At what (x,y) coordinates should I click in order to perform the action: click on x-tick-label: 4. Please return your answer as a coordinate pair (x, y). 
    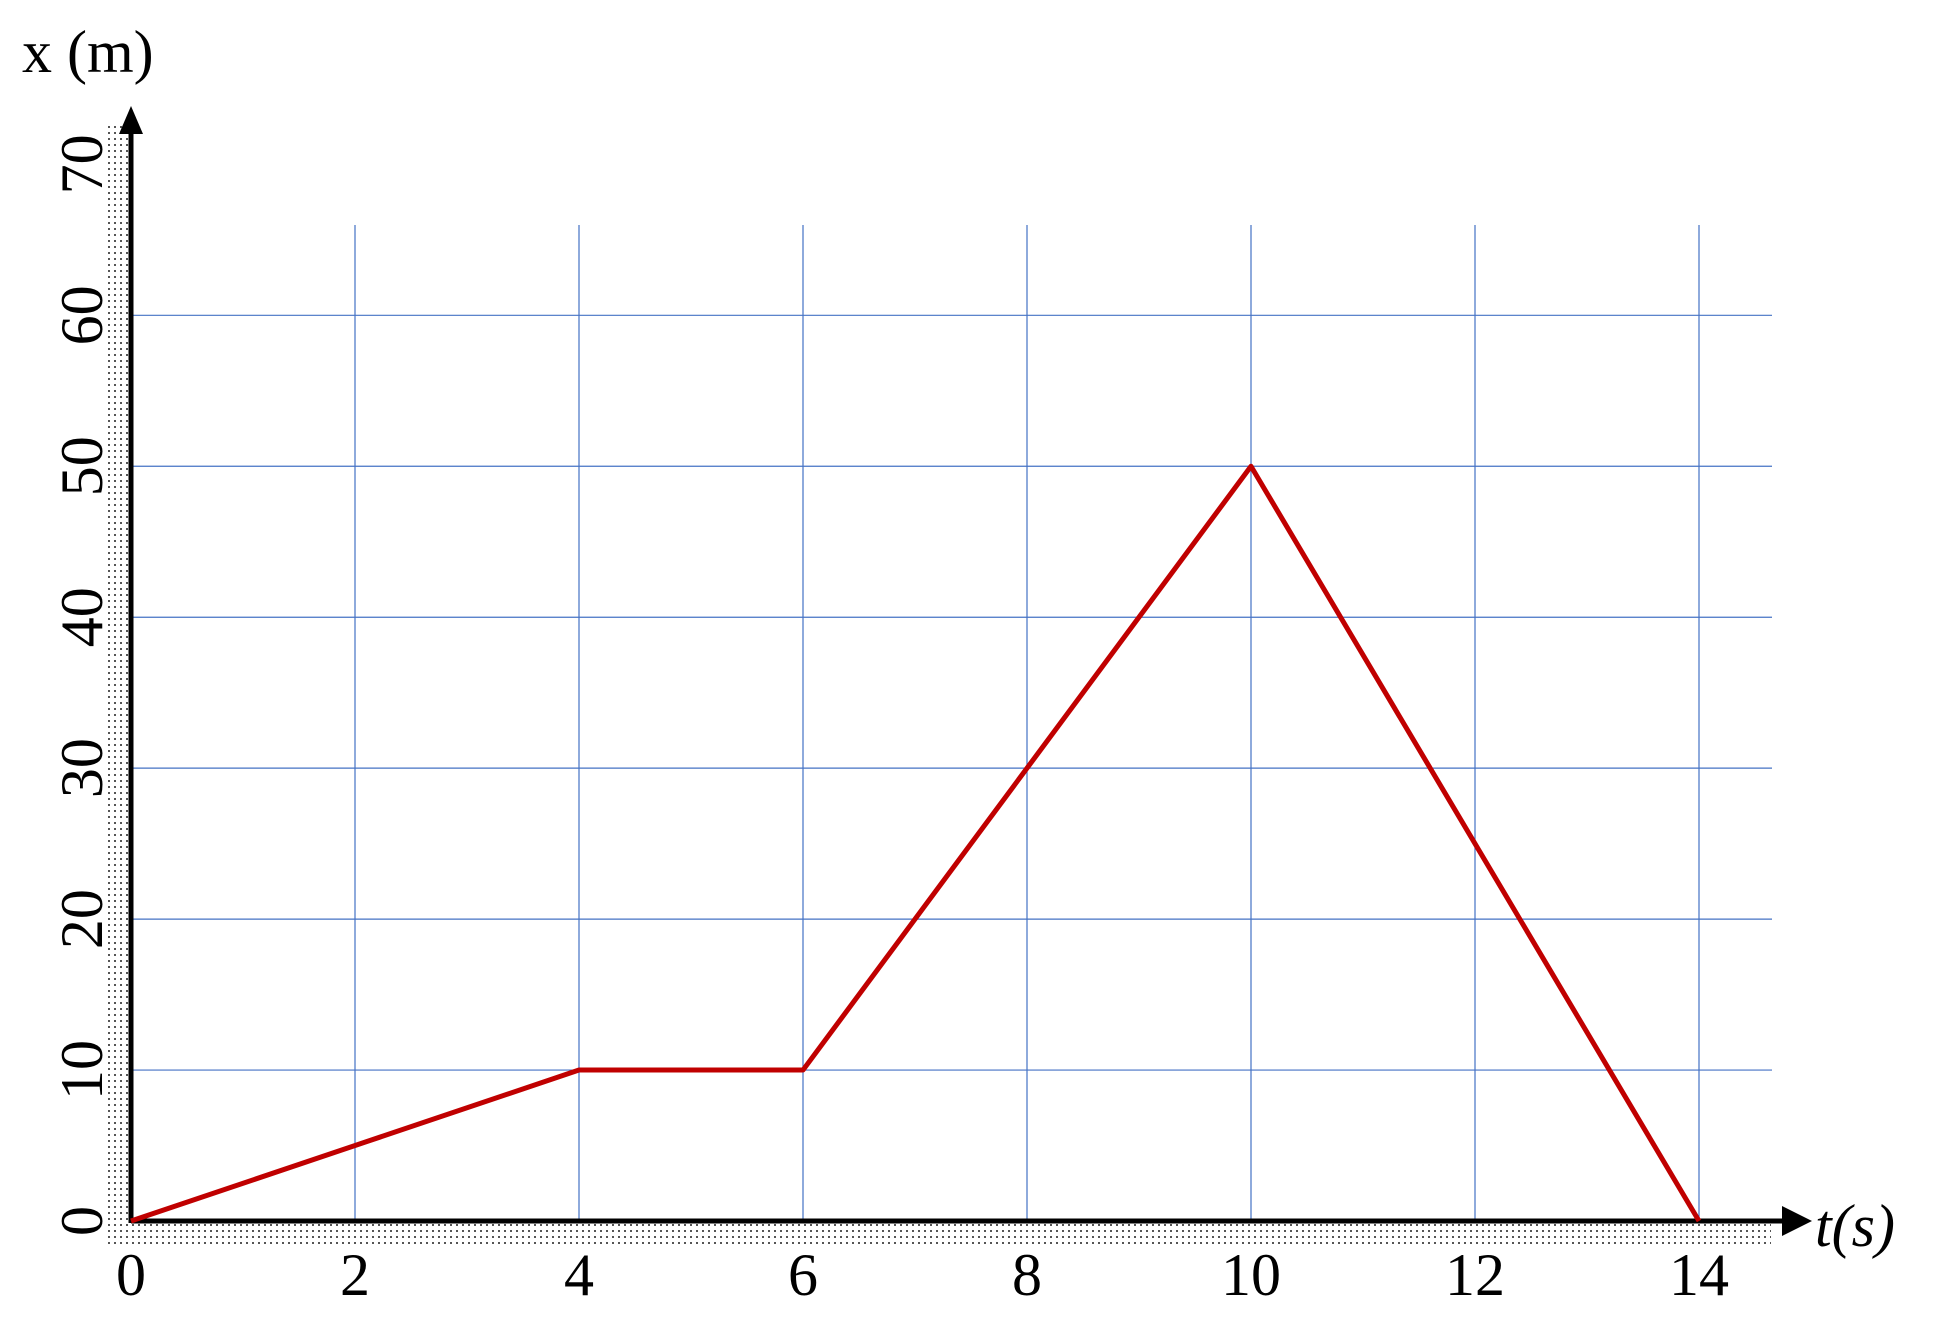
    Looking at the image, I should click on (579, 1275).